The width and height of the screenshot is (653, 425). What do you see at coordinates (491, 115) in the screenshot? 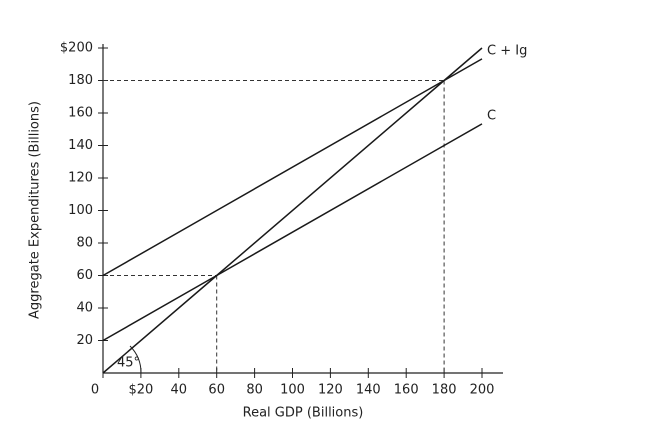
I see `series-label: C` at bounding box center [491, 115].